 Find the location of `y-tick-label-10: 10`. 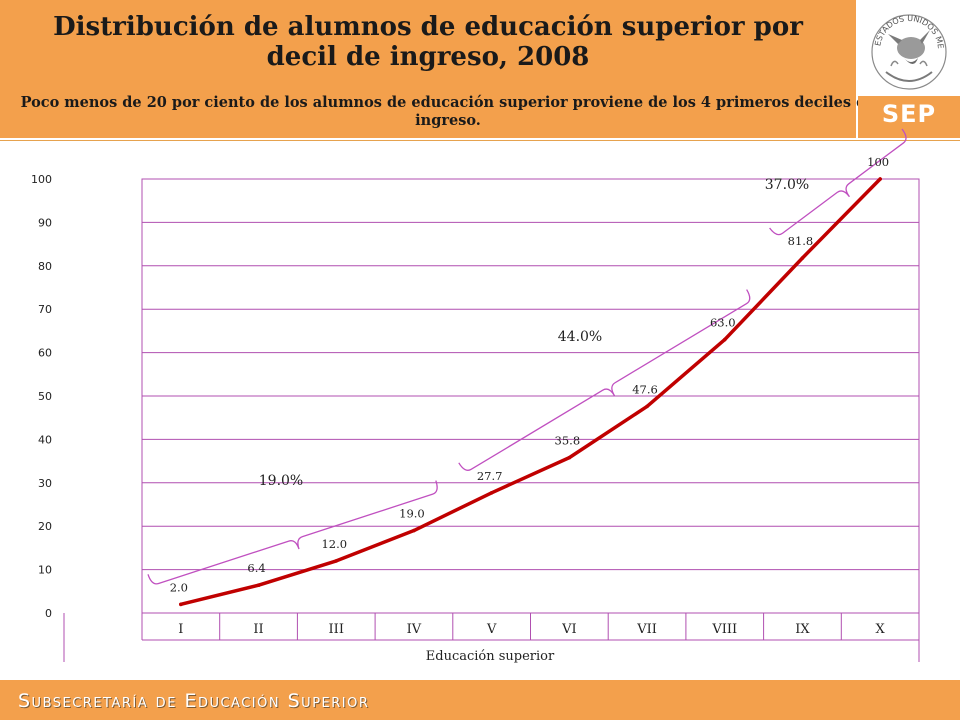

y-tick-label-10: 10 is located at coordinates (45, 570).